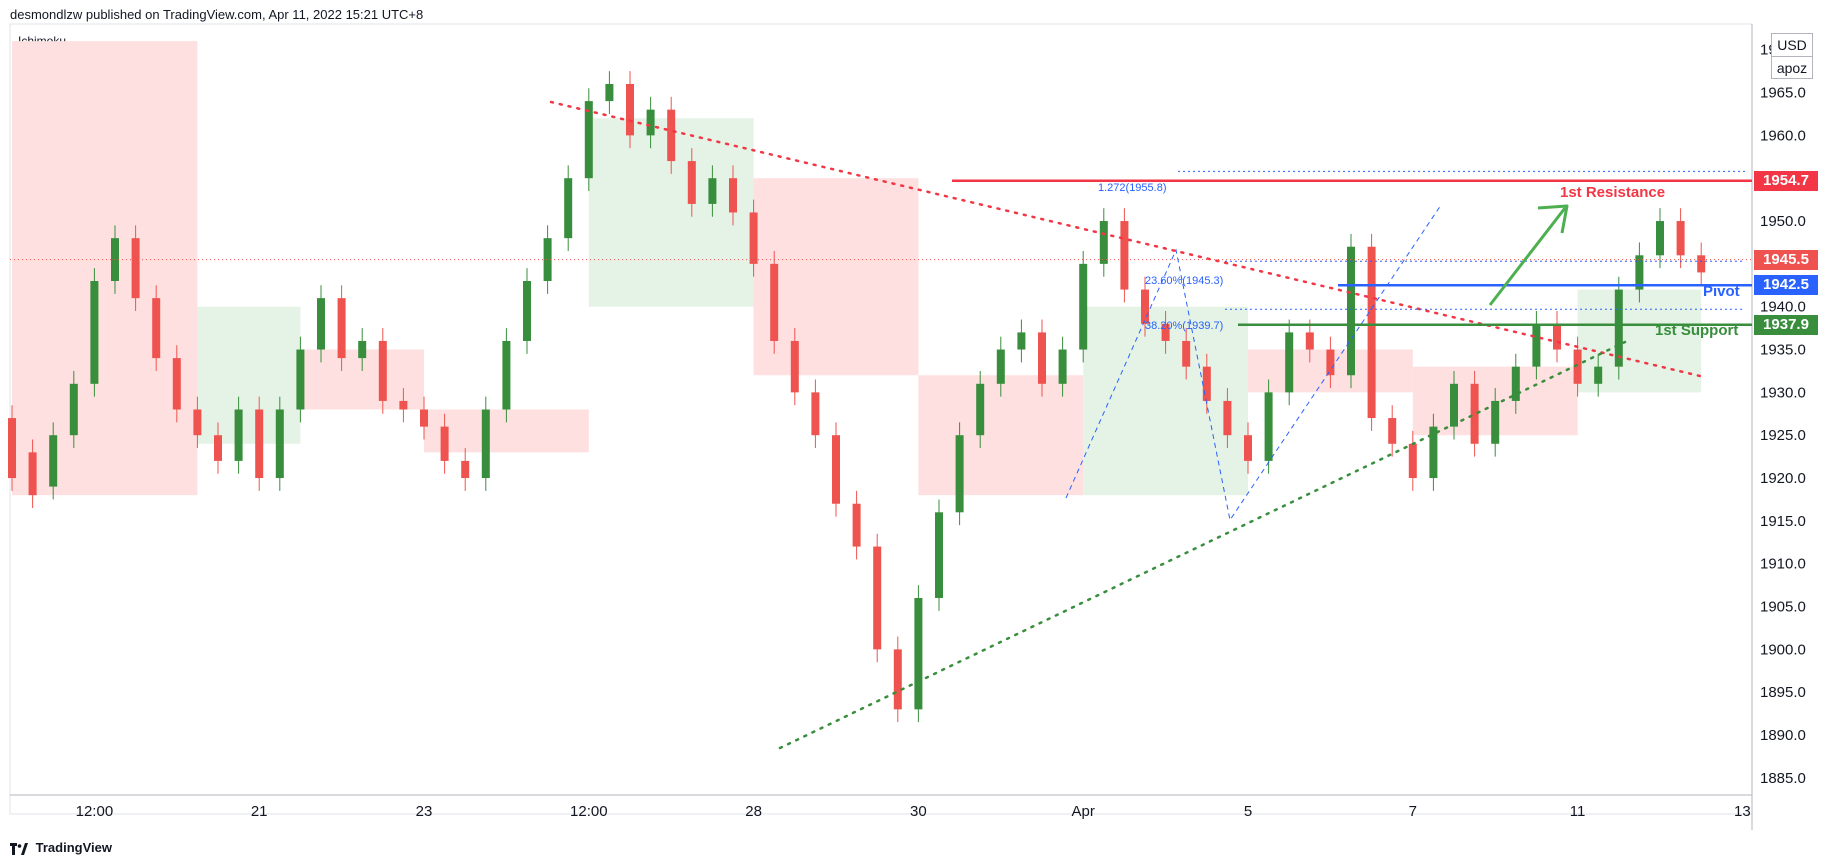 The height and width of the screenshot is (865, 1834). I want to click on pivot-price-badge: 1942.5, so click(1786, 285).